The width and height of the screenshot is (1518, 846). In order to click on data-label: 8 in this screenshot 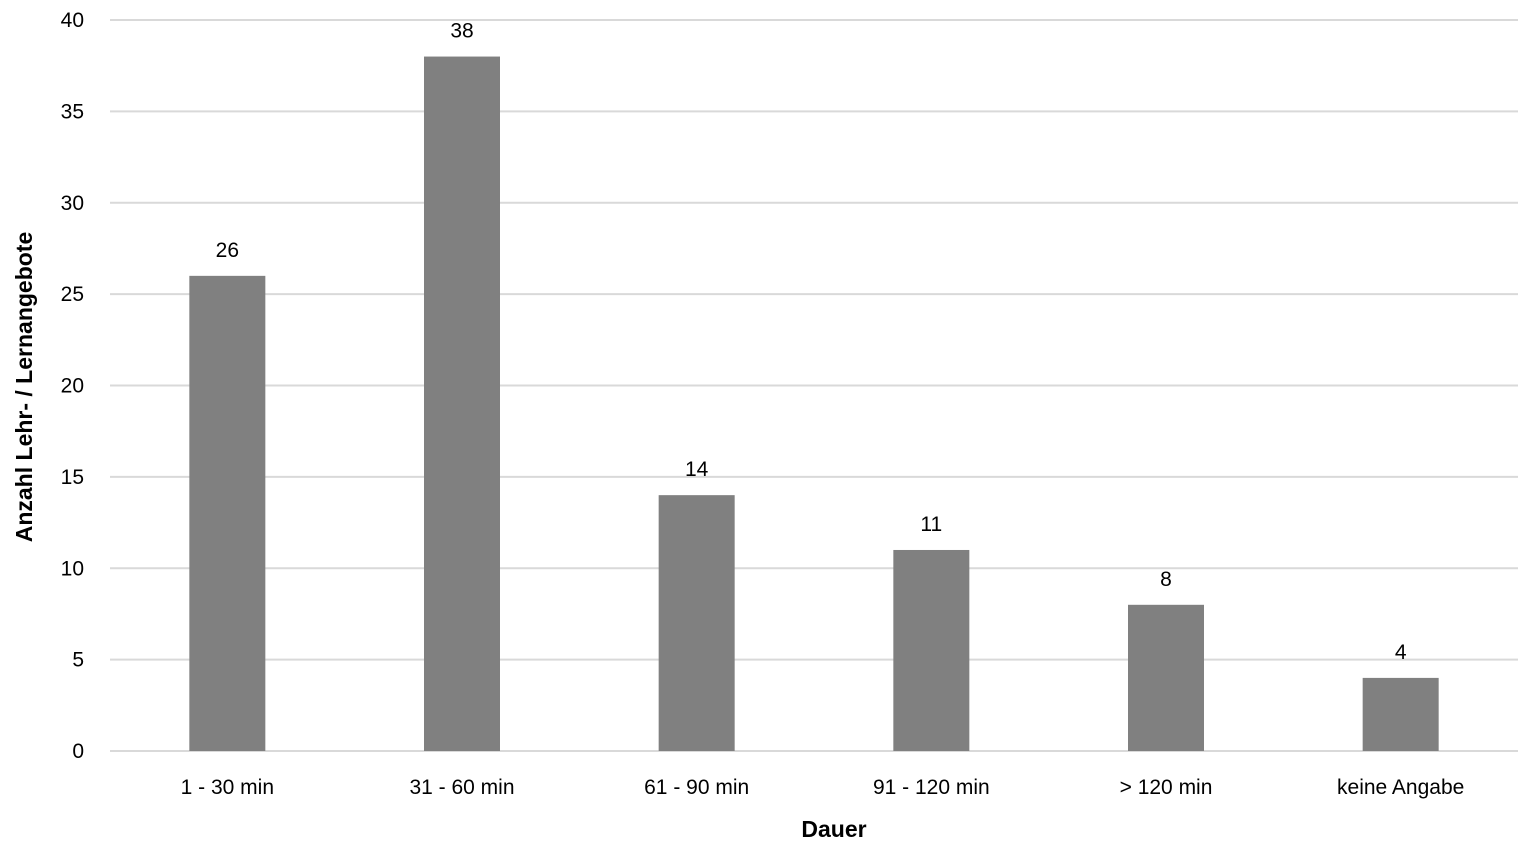, I will do `click(1166, 579)`.